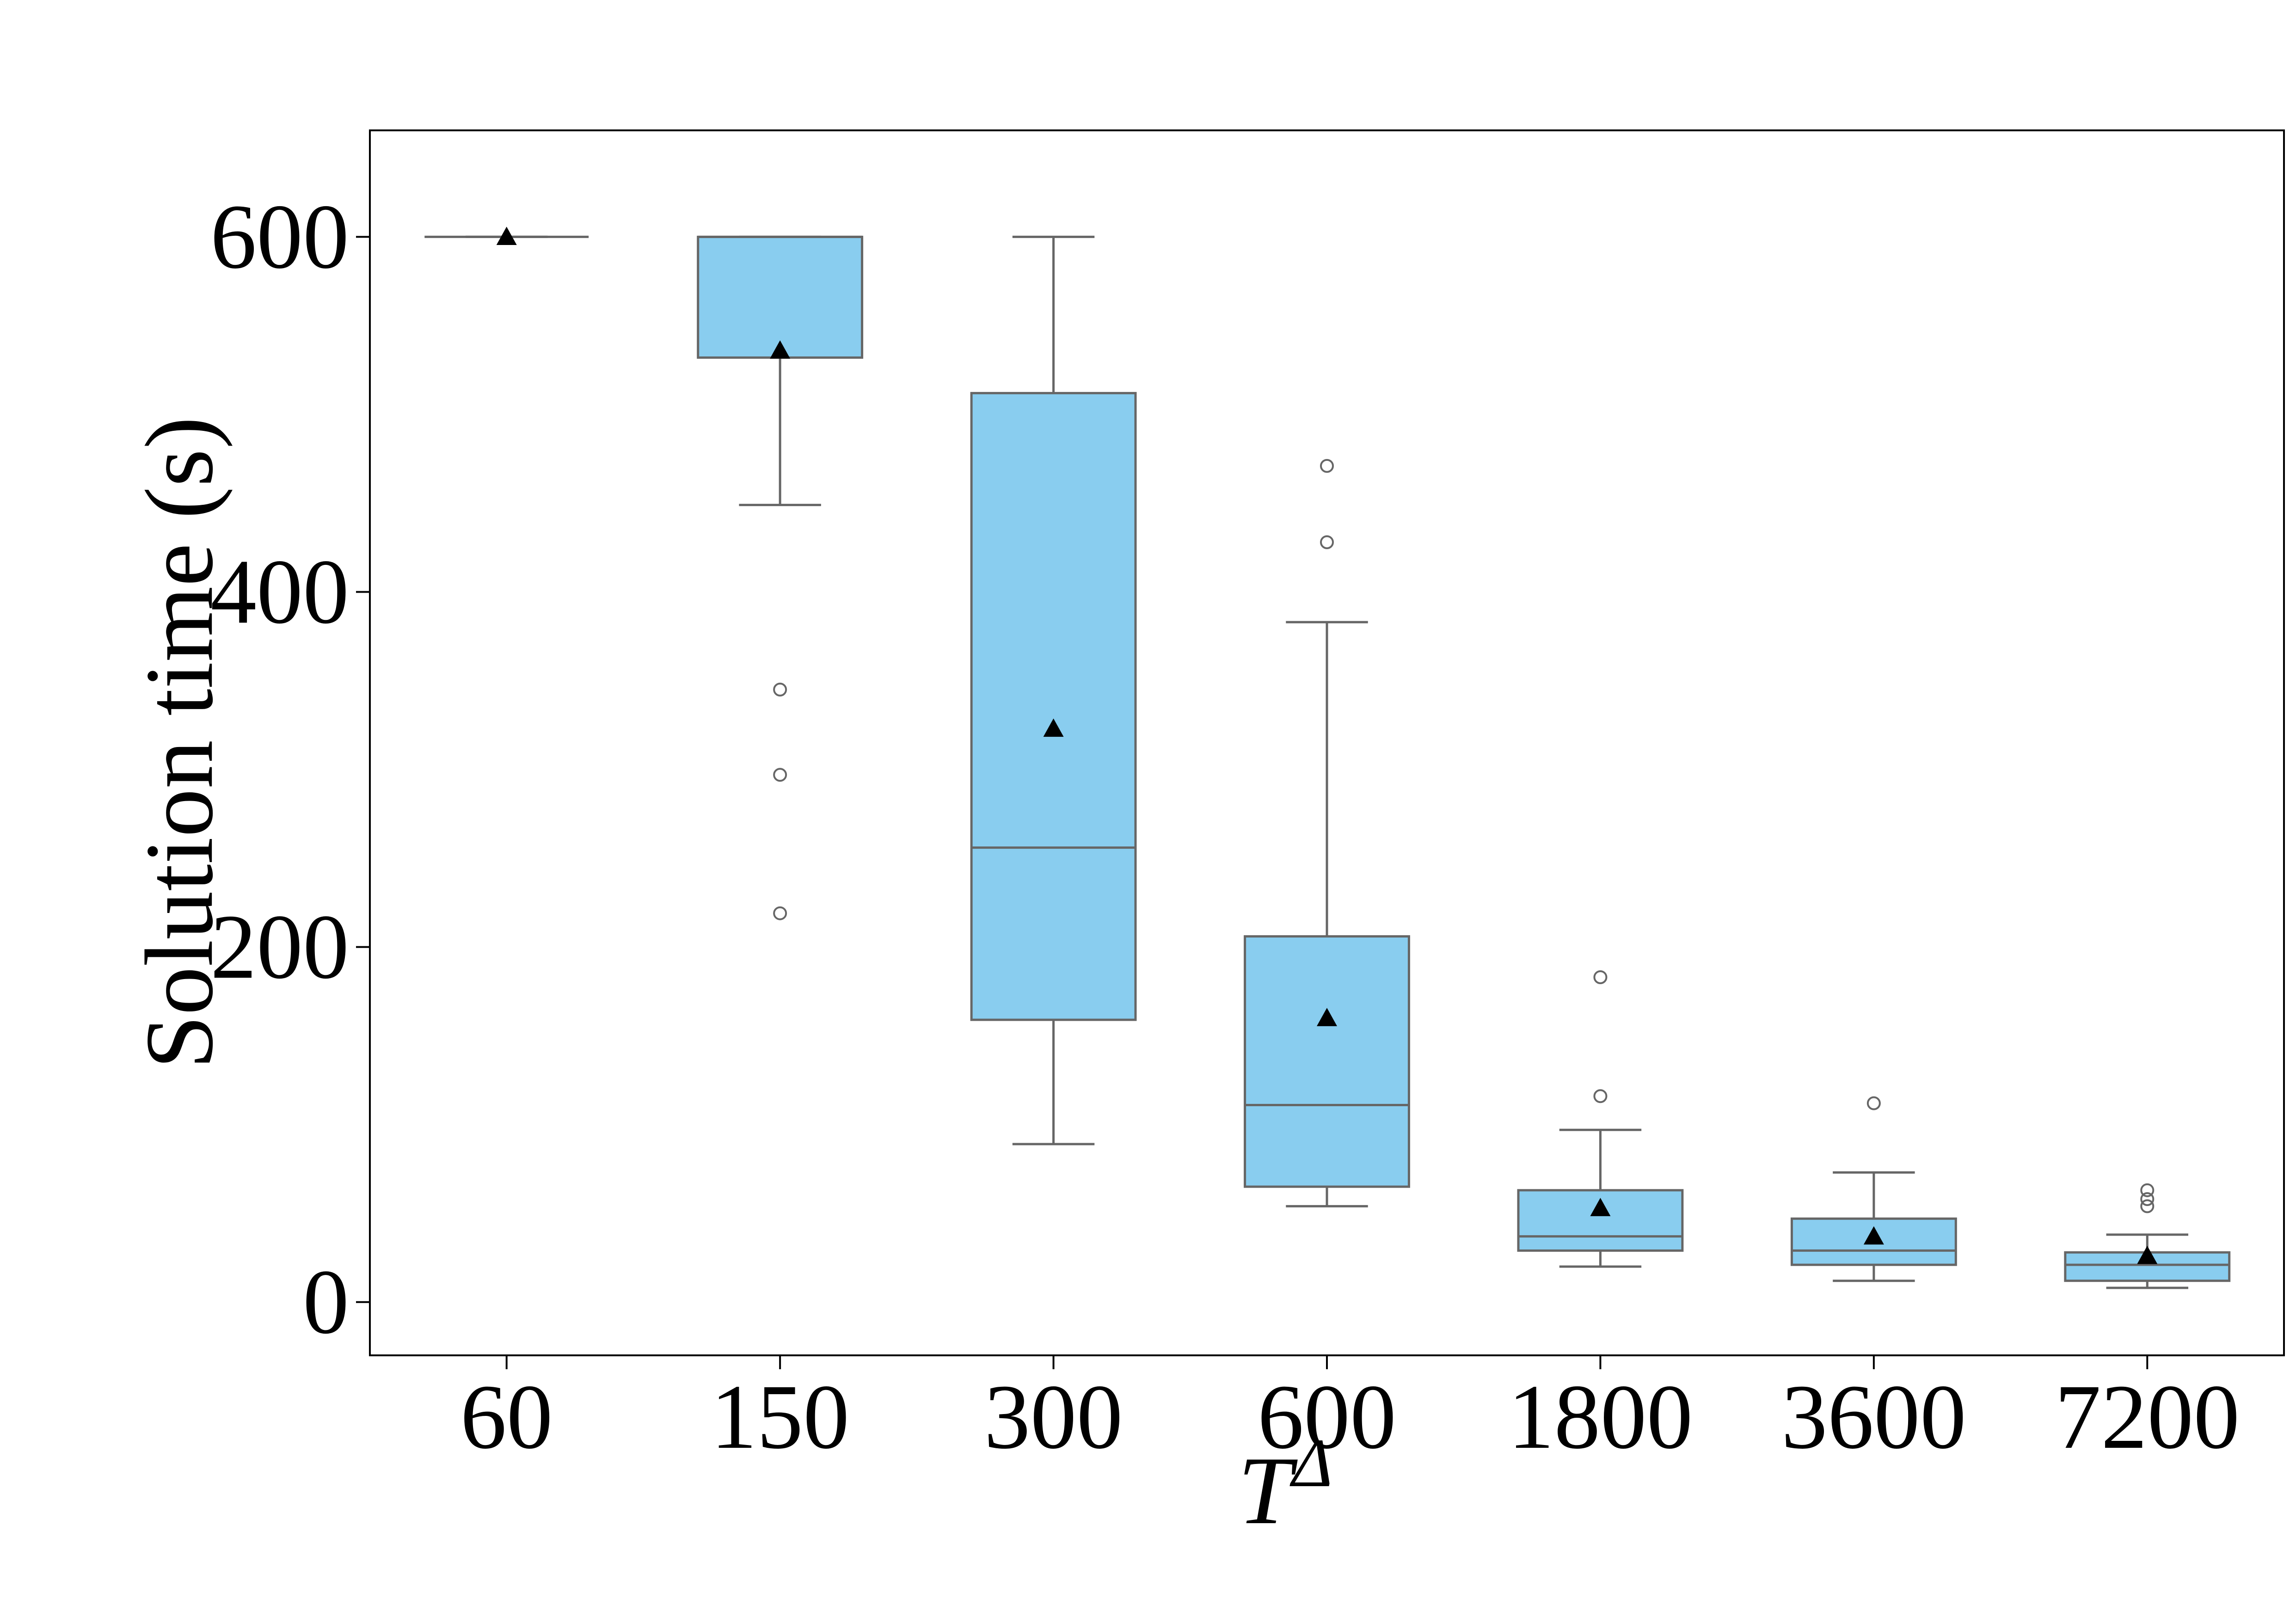  What do you see at coordinates (2147, 1417) in the screenshot?
I see `x-tick-label: 7200` at bounding box center [2147, 1417].